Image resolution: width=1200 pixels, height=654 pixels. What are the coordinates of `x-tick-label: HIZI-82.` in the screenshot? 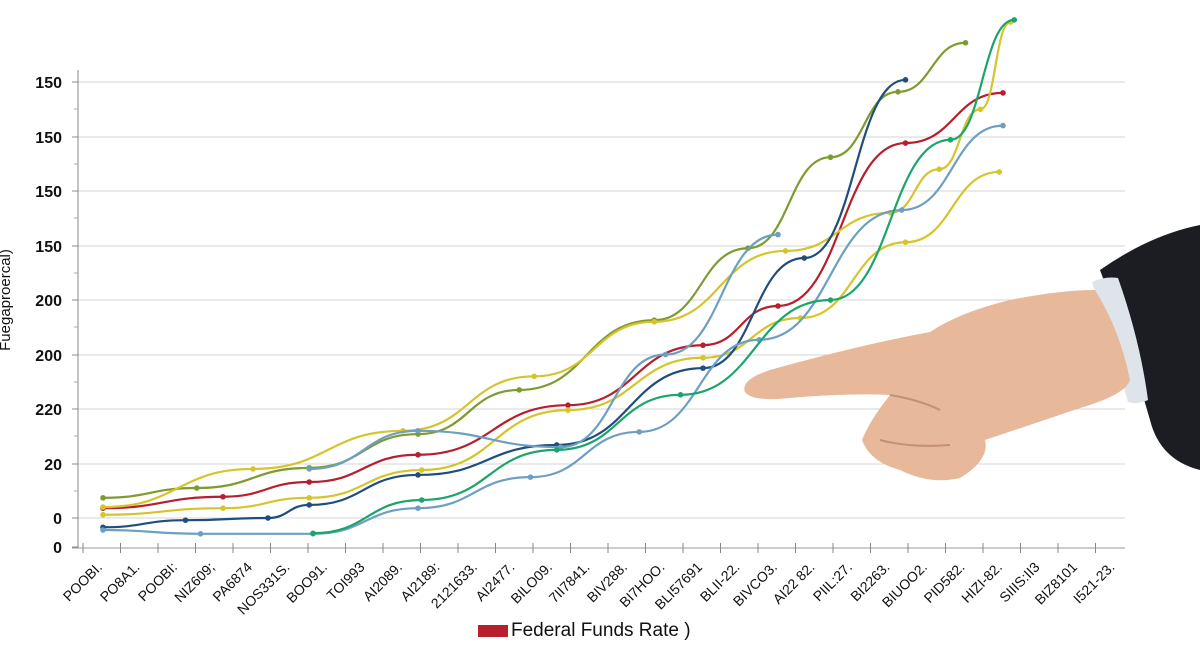 It's located at (981, 582).